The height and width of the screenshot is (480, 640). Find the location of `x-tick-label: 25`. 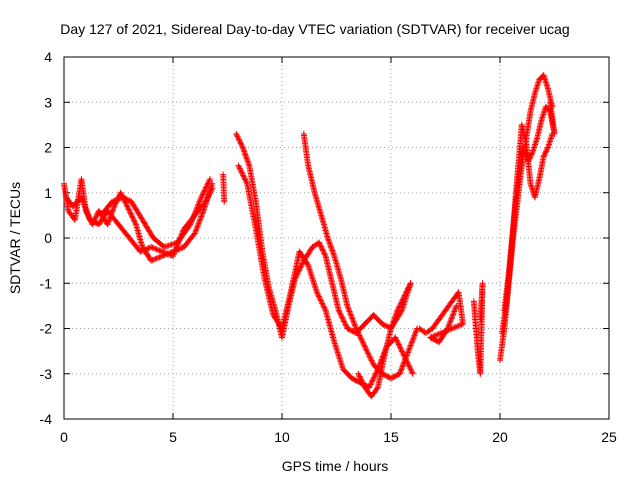

x-tick-label: 25 is located at coordinates (609, 437).